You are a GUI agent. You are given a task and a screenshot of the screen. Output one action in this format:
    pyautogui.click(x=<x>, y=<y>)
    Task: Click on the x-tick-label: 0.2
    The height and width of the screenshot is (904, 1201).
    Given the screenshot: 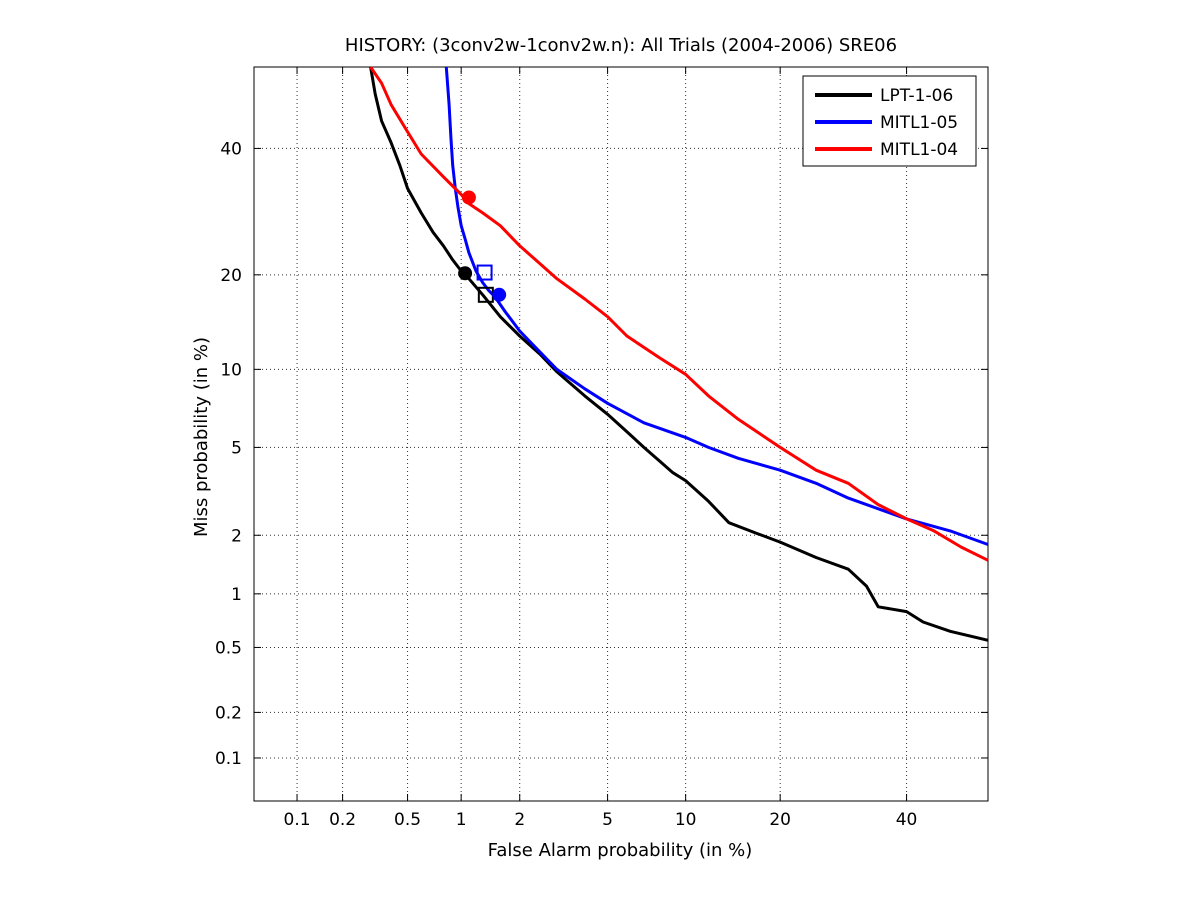 What is the action you would take?
    pyautogui.click(x=342, y=820)
    